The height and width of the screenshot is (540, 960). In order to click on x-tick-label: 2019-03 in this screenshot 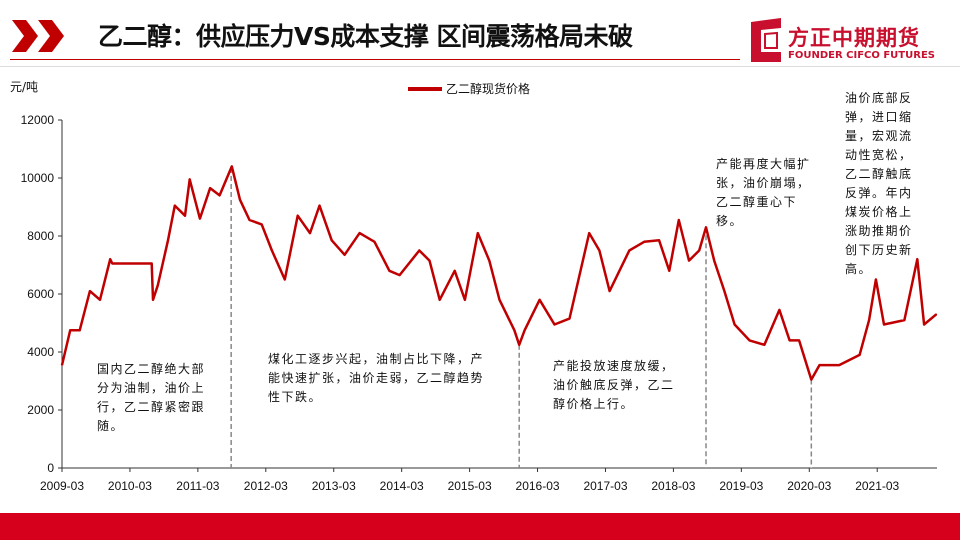, I will do `click(741, 486)`.